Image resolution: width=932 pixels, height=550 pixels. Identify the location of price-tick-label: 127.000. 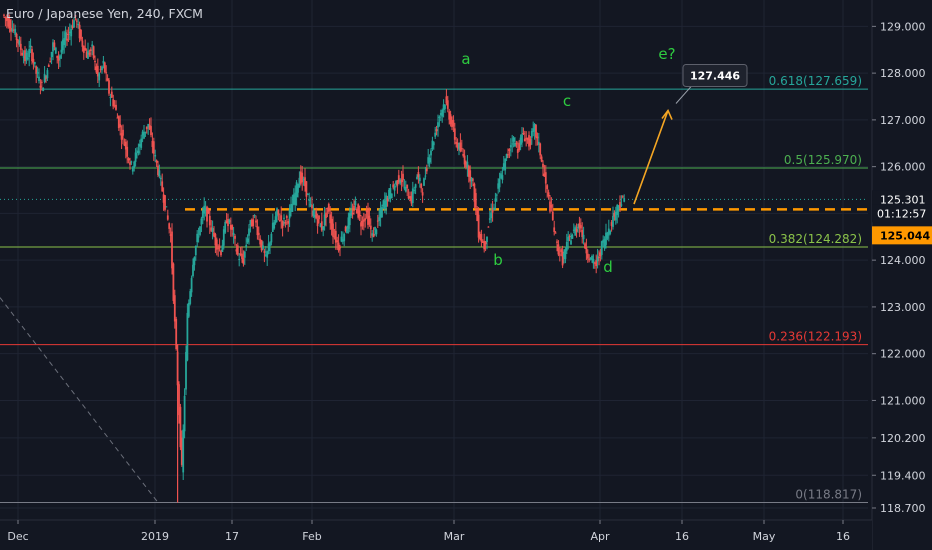
(903, 120).